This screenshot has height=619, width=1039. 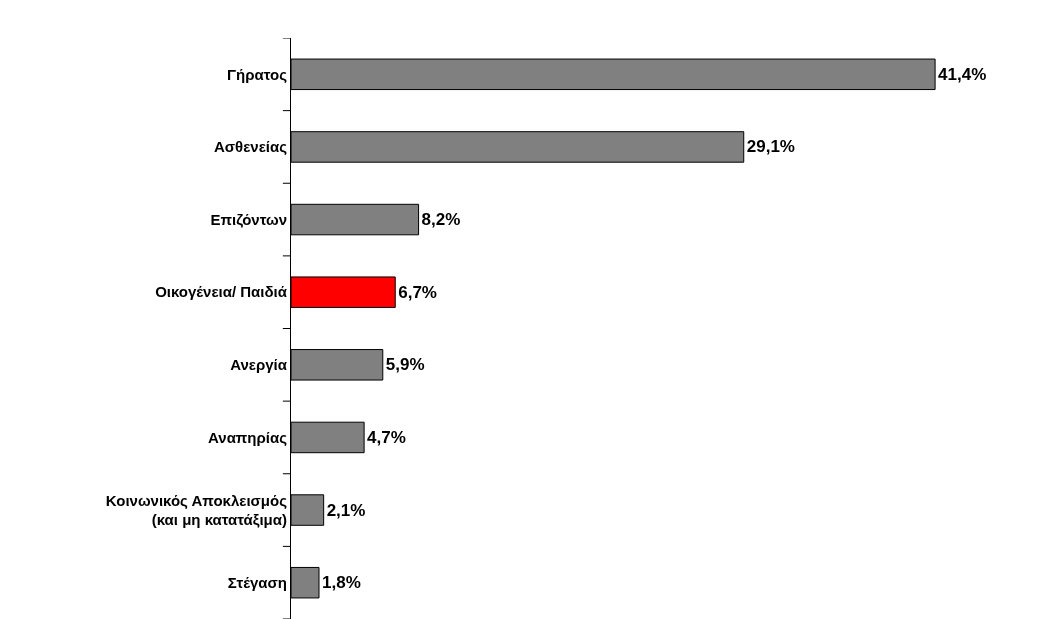 What do you see at coordinates (257, 582) in the screenshot?
I see `y-tick-label: Στέγαση` at bounding box center [257, 582].